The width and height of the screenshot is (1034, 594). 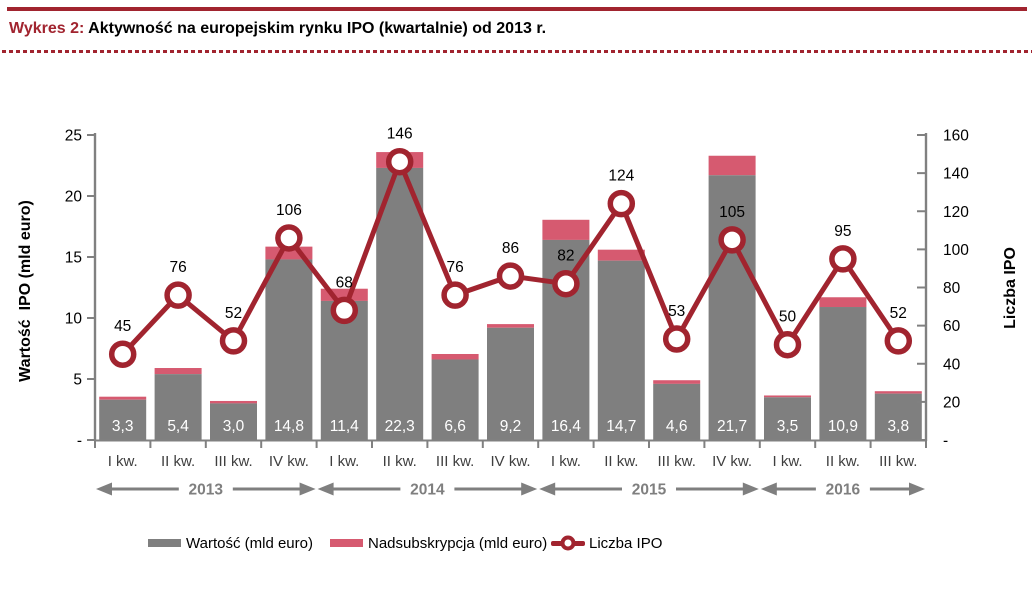 I want to click on ipo-count-label: 124, so click(x=621, y=176).